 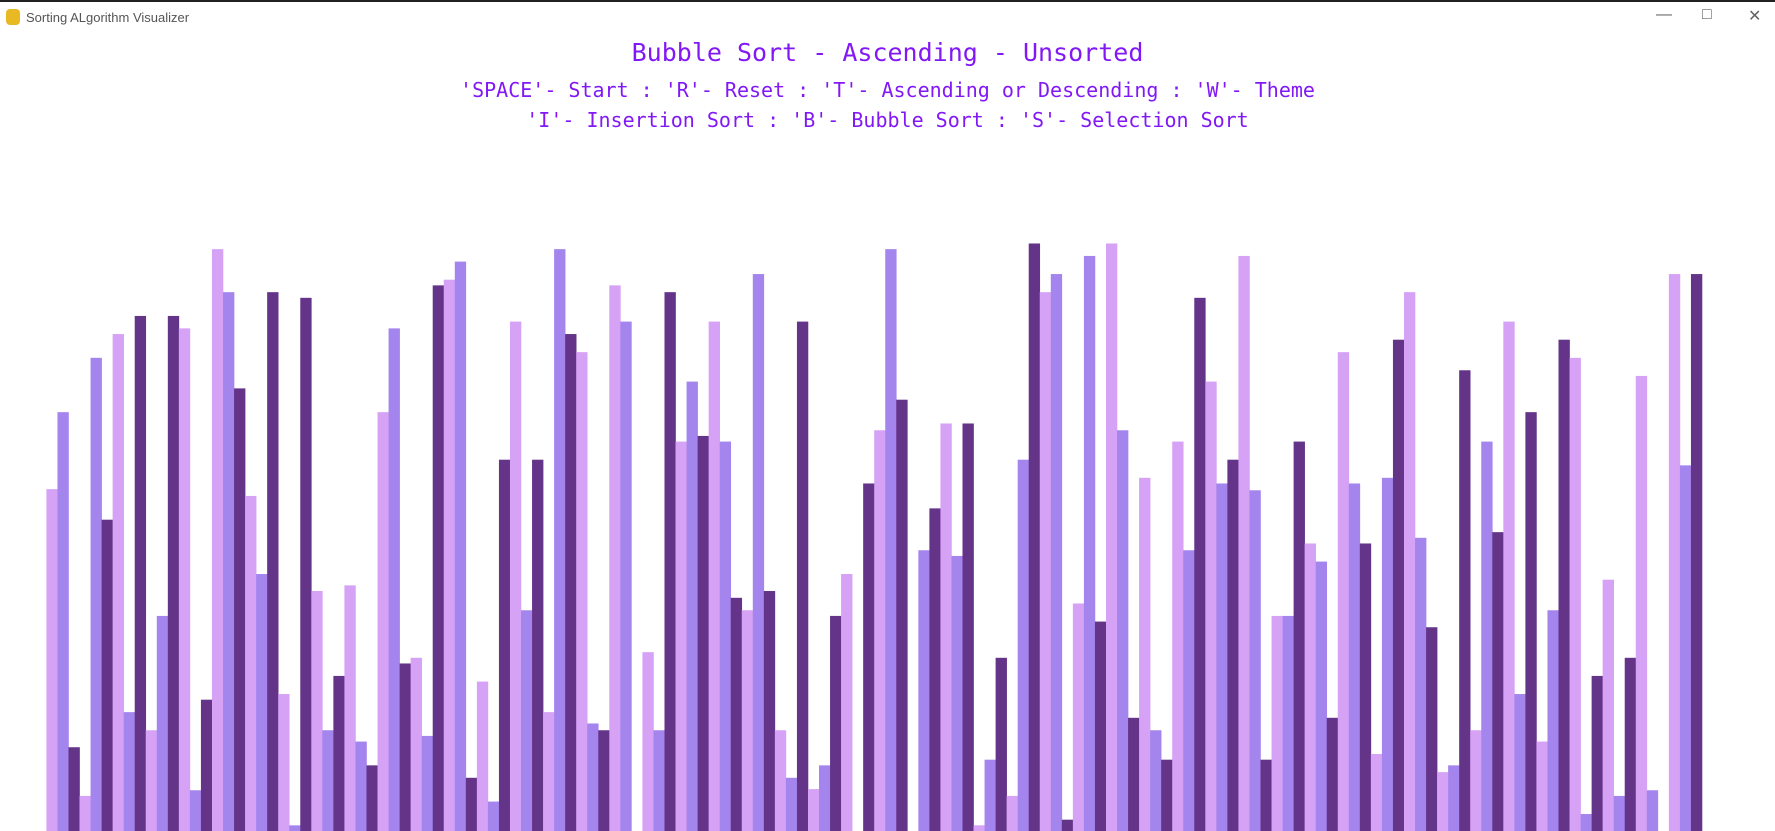 What do you see at coordinates (1755, 16) in the screenshot?
I see `close-button: ✕` at bounding box center [1755, 16].